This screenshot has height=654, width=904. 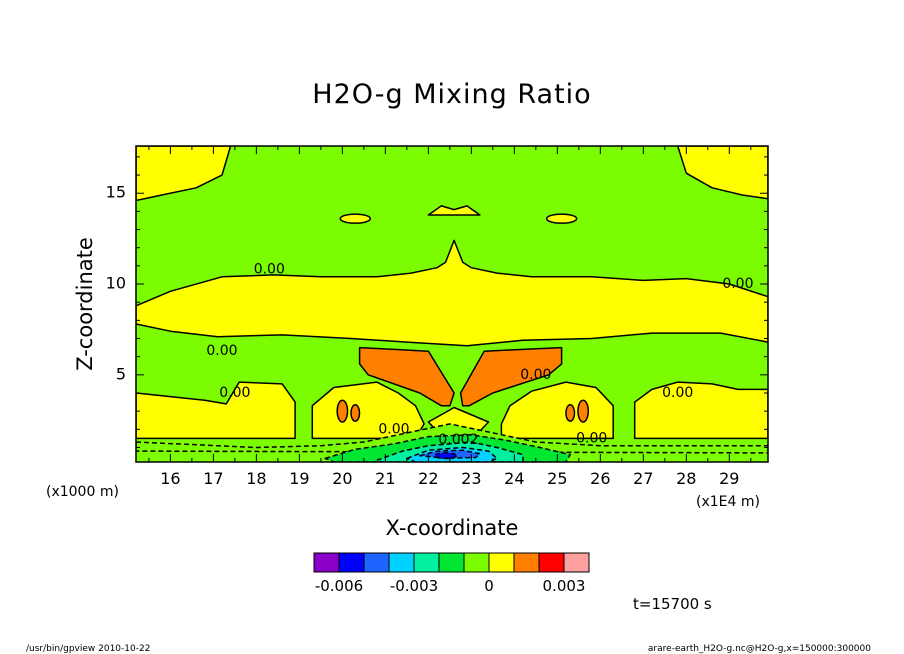 I want to click on x-tick-label: 20, so click(x=342, y=478).